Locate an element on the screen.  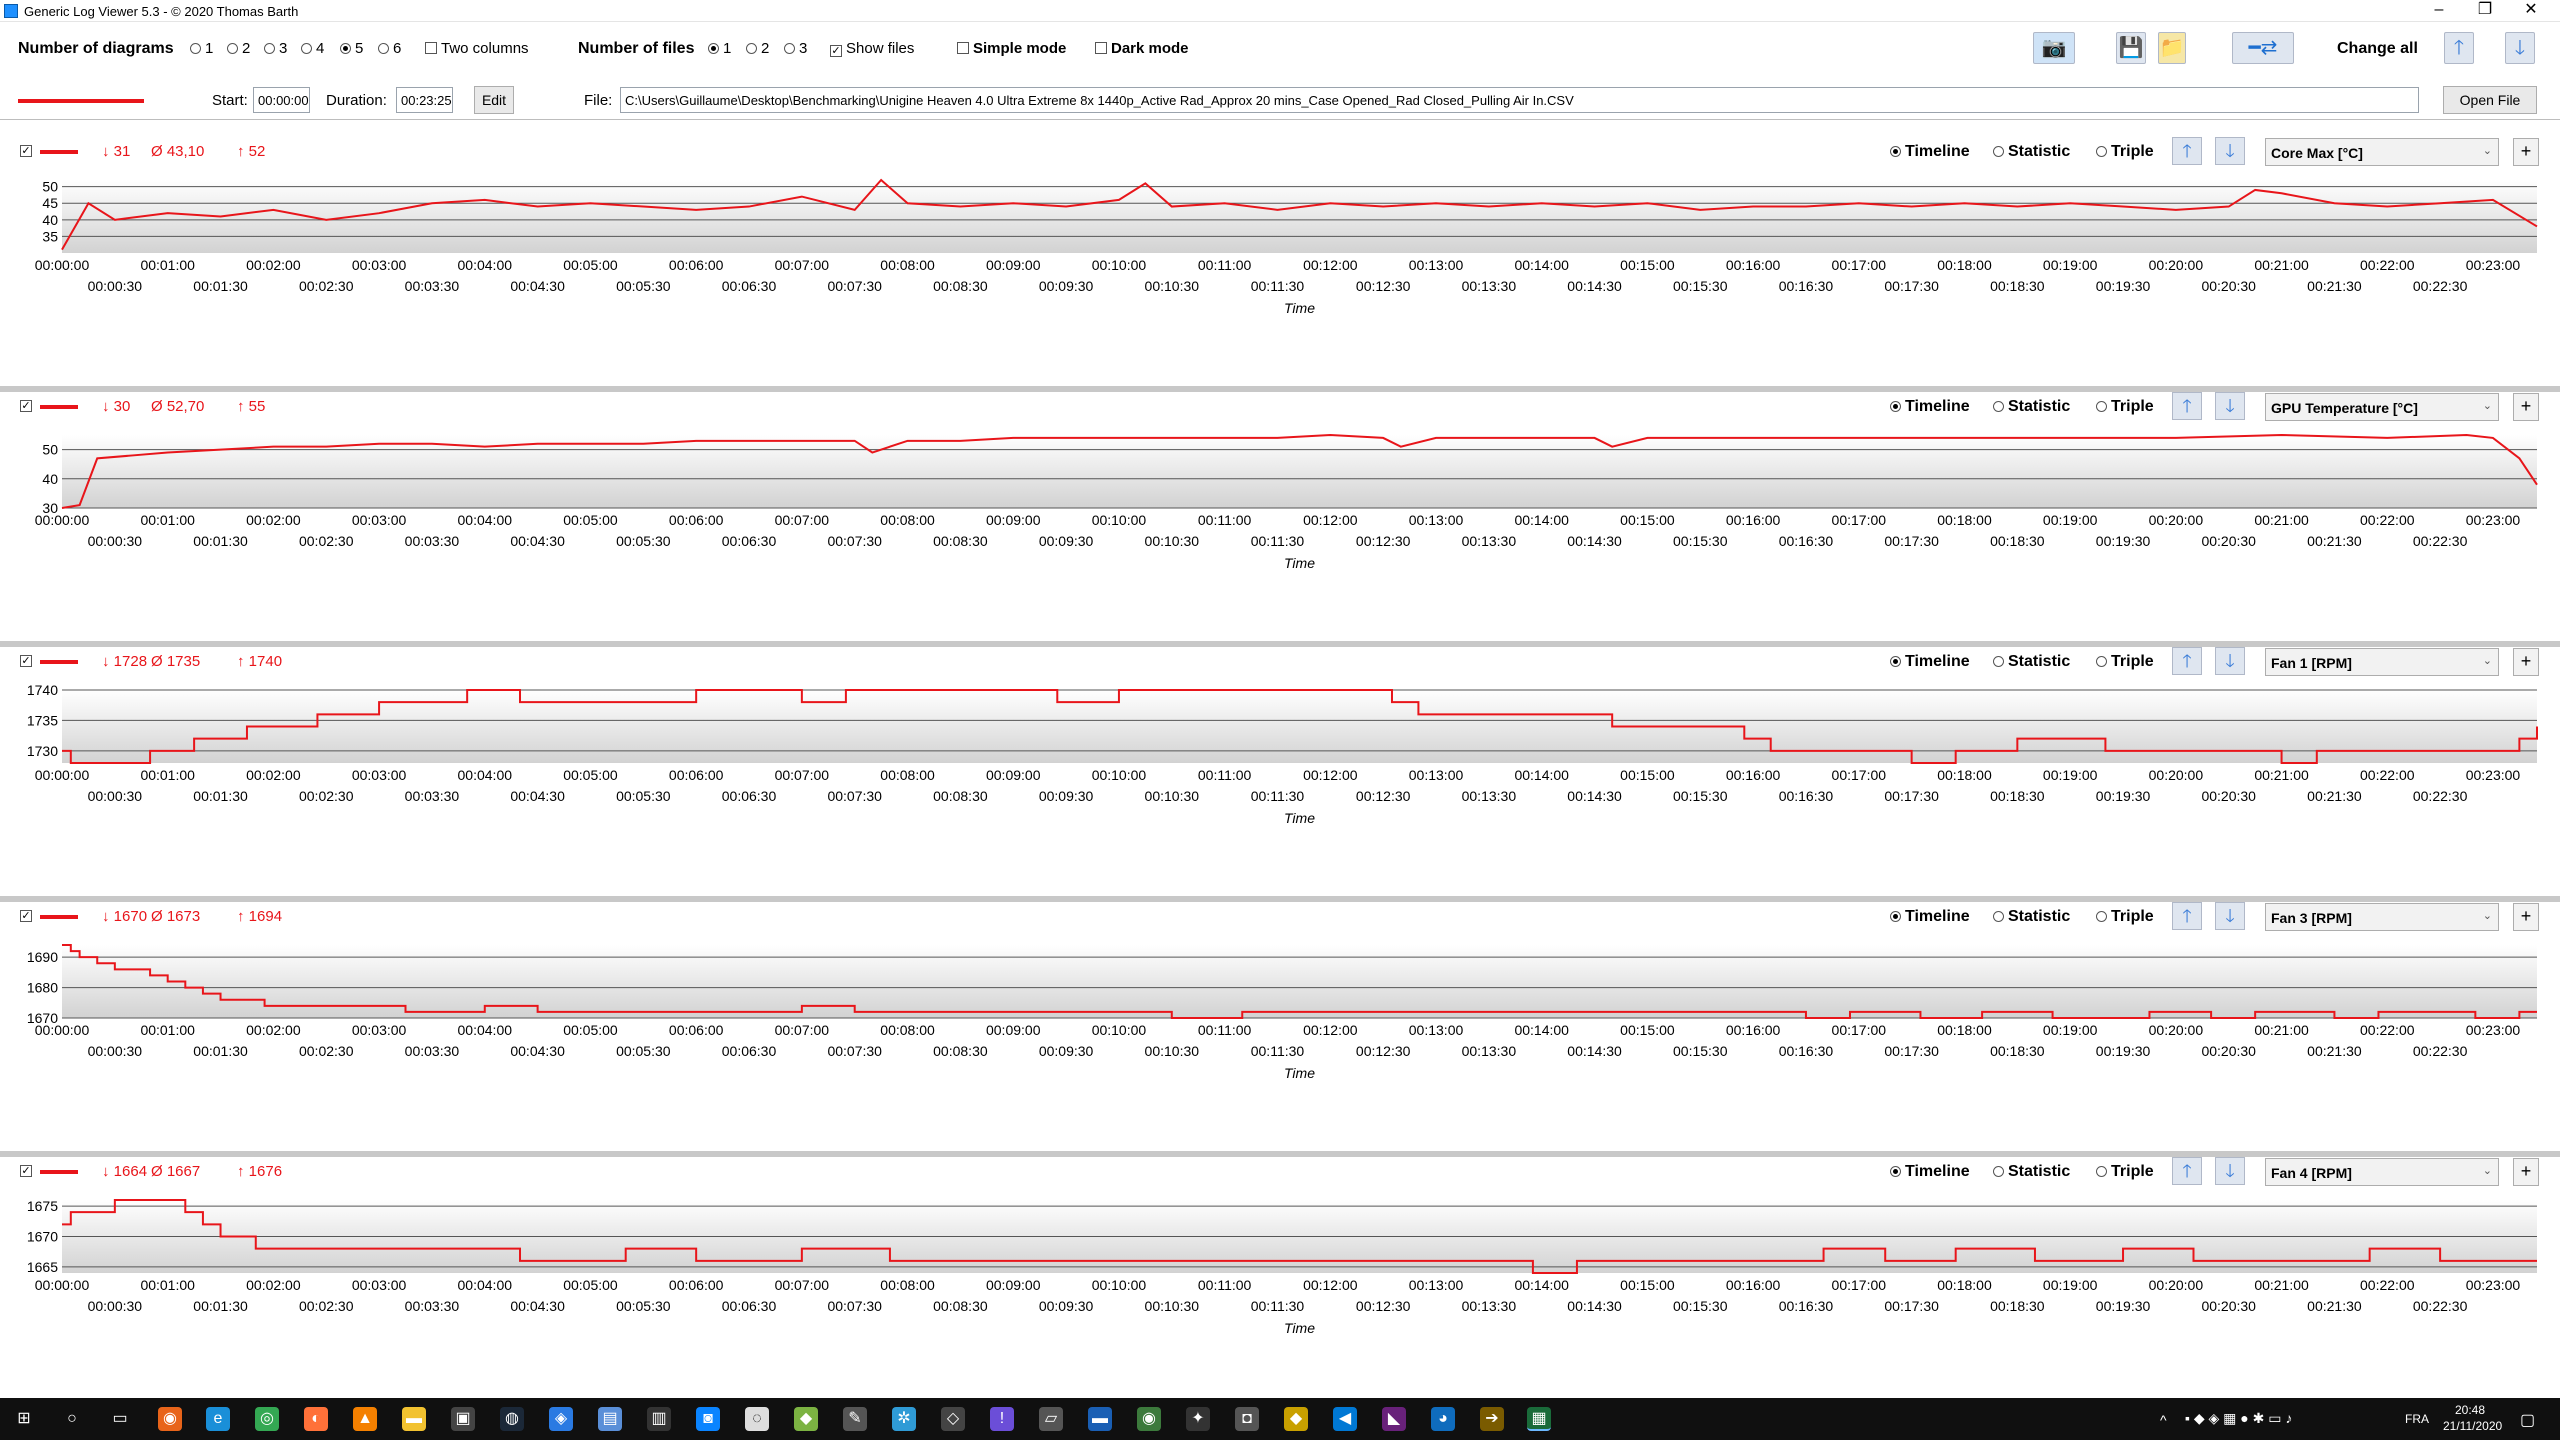
windows-start-icon: ⊞ is located at coordinates (24, 1418).